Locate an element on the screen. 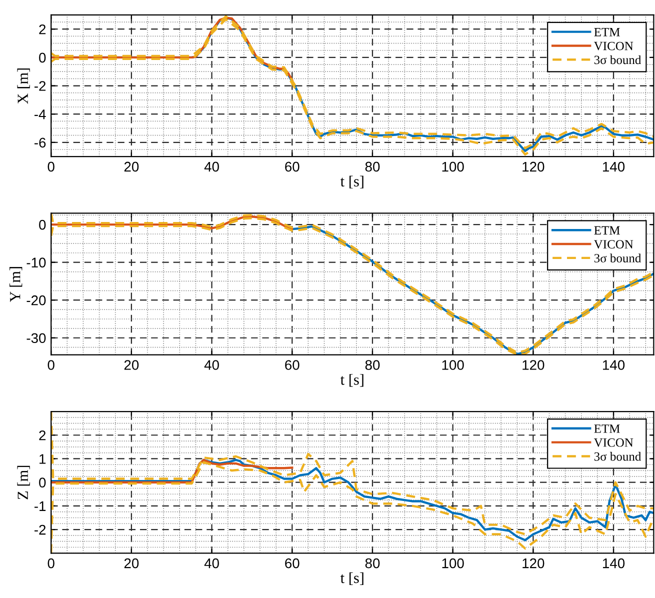 This screenshot has width=655, height=598. y-axis-title: Z [m] is located at coordinates (23, 483).